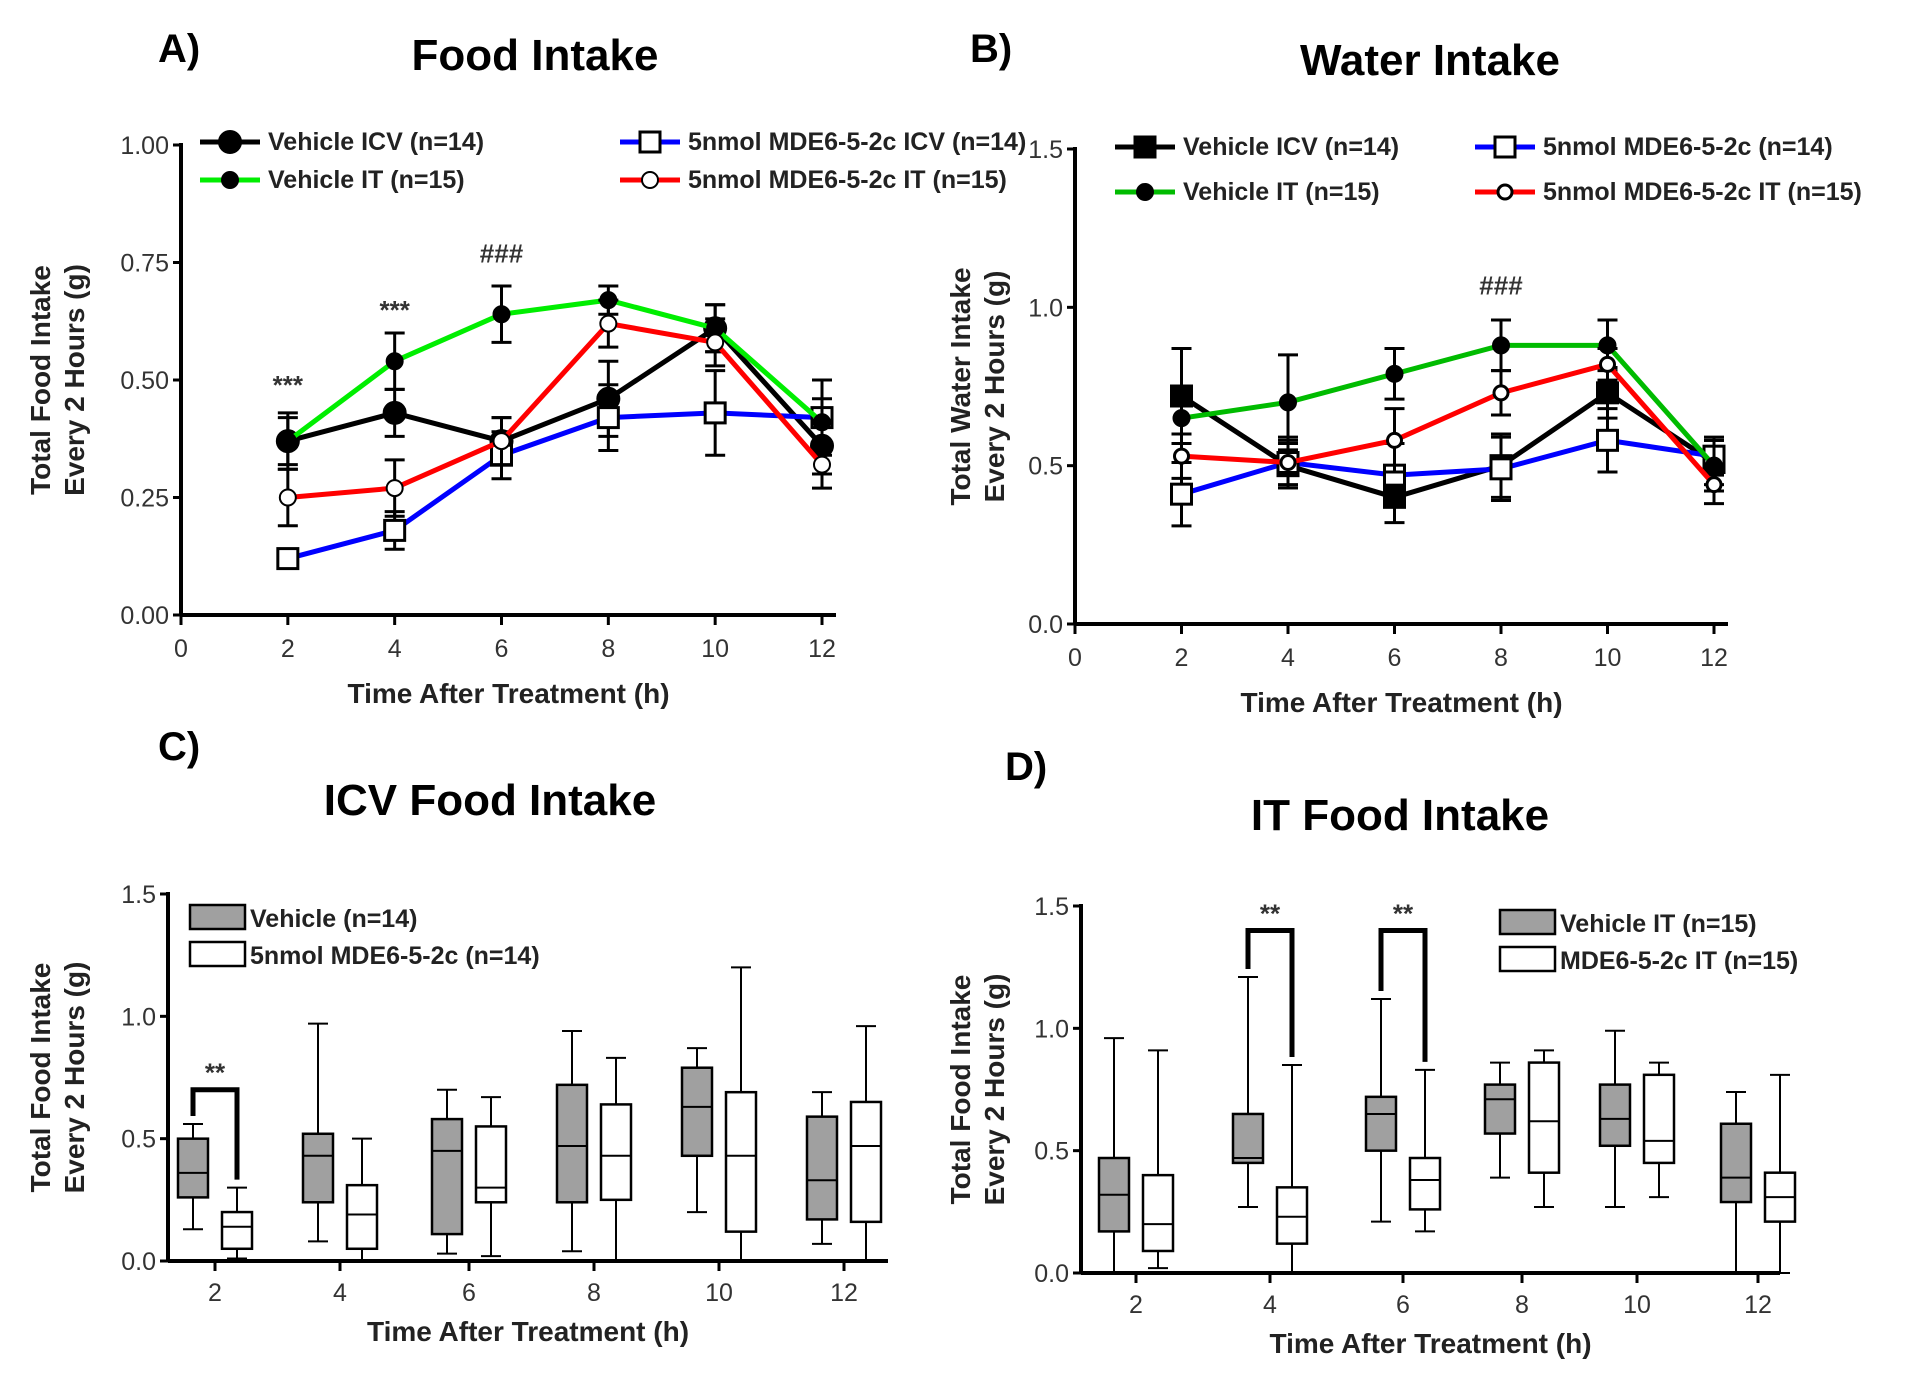 The height and width of the screenshot is (1397, 1920). What do you see at coordinates (977, 386) in the screenshot?
I see `y-axis-label: Total Water Intake Every 2 Hours (g)` at bounding box center [977, 386].